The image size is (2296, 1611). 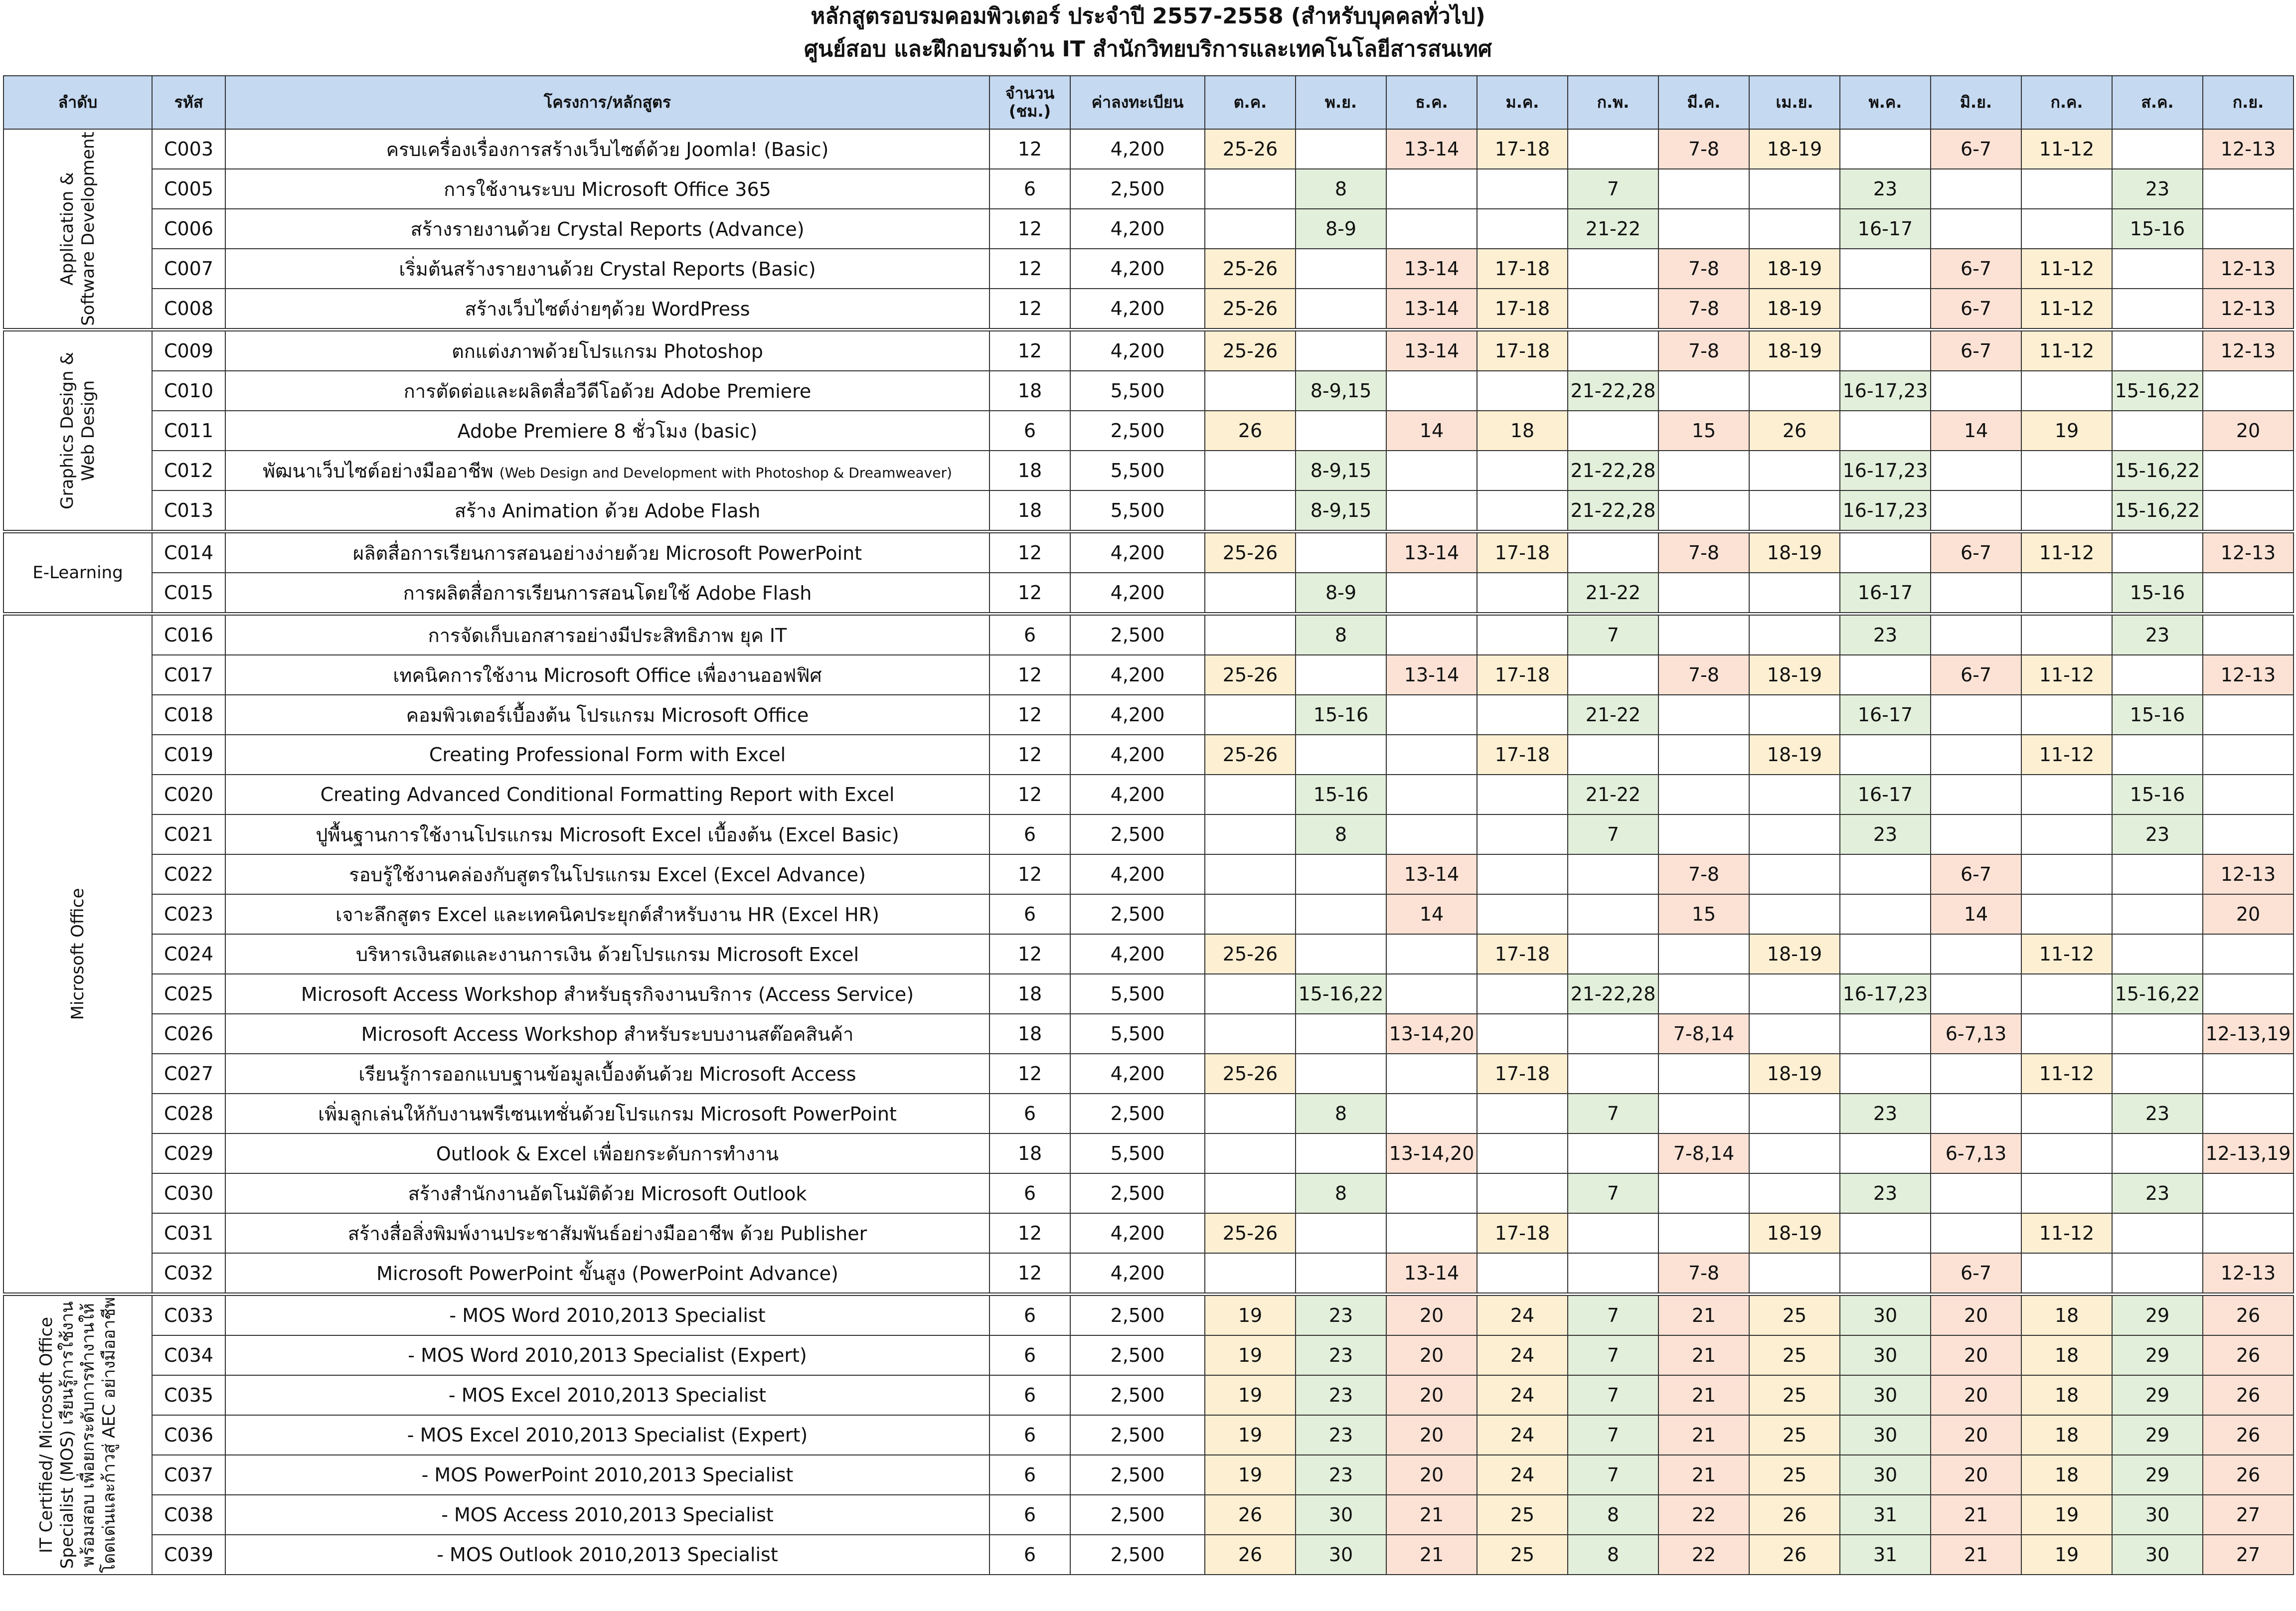 I want to click on schedule-cell: 30, so click(x=1885, y=1314).